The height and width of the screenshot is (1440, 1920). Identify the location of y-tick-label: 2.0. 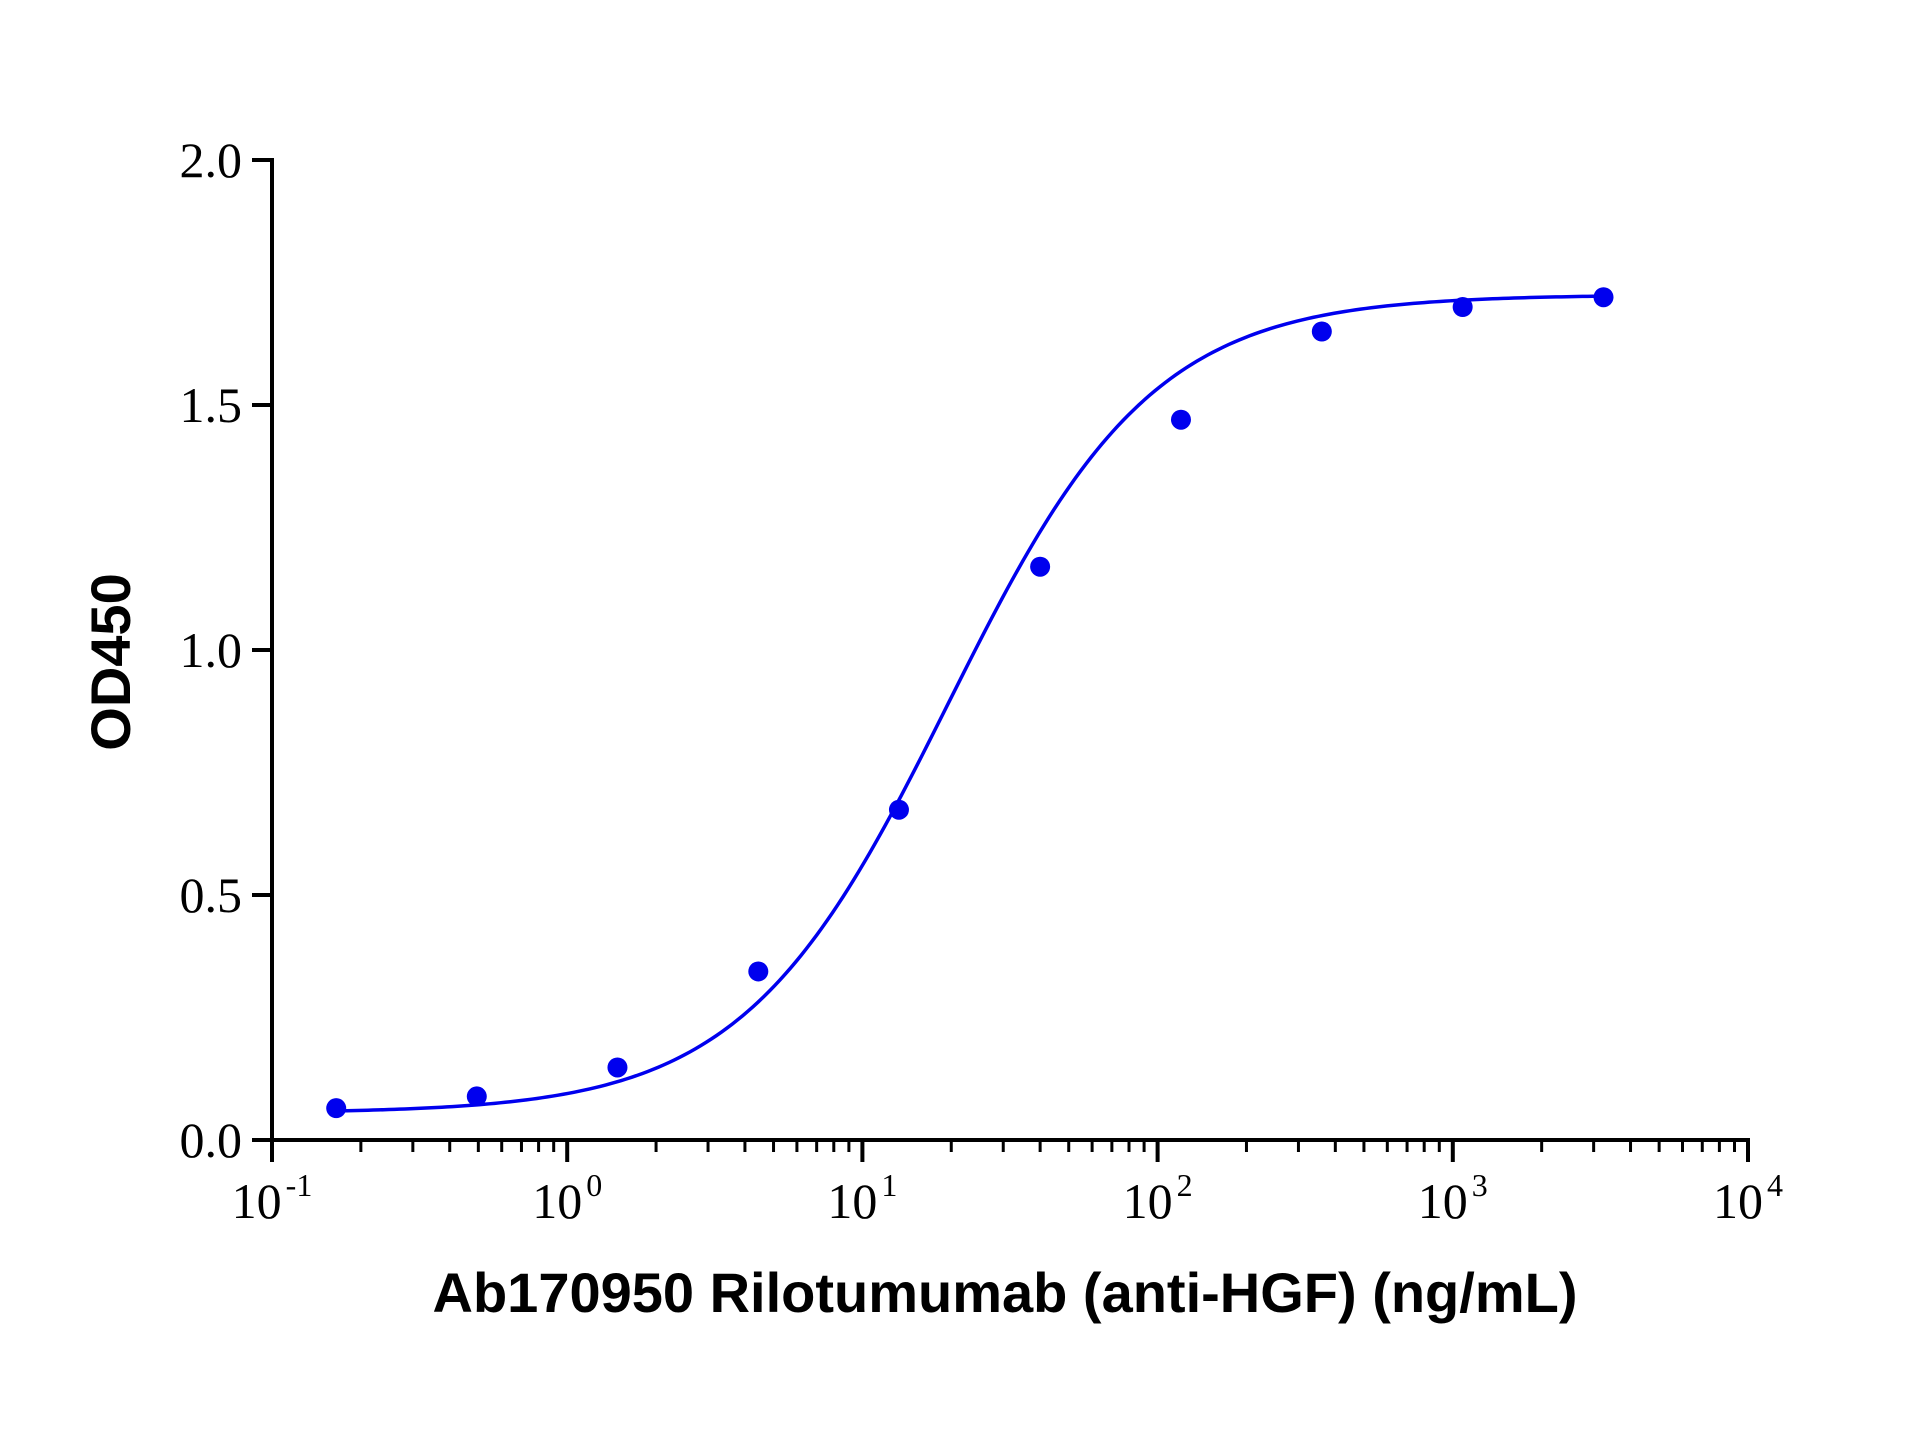
(211, 160).